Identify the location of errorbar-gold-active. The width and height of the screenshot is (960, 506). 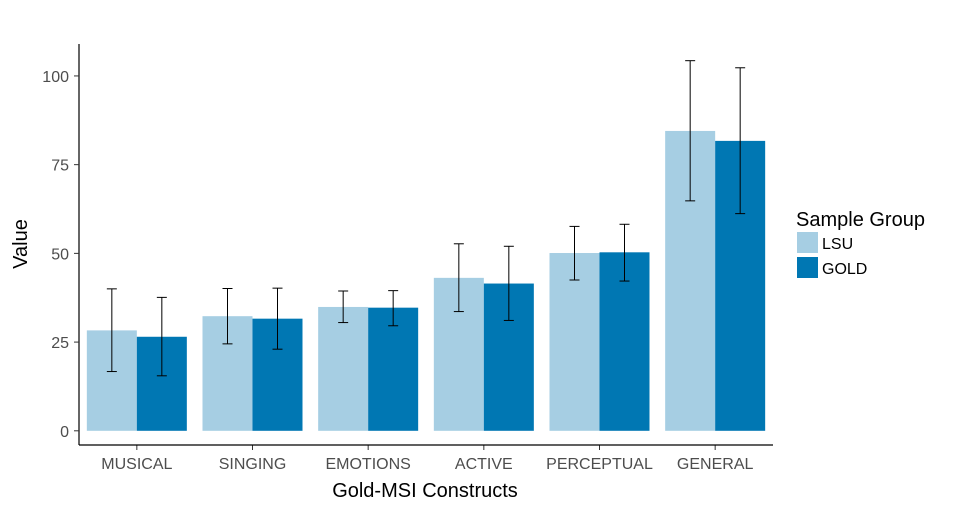
(508, 283).